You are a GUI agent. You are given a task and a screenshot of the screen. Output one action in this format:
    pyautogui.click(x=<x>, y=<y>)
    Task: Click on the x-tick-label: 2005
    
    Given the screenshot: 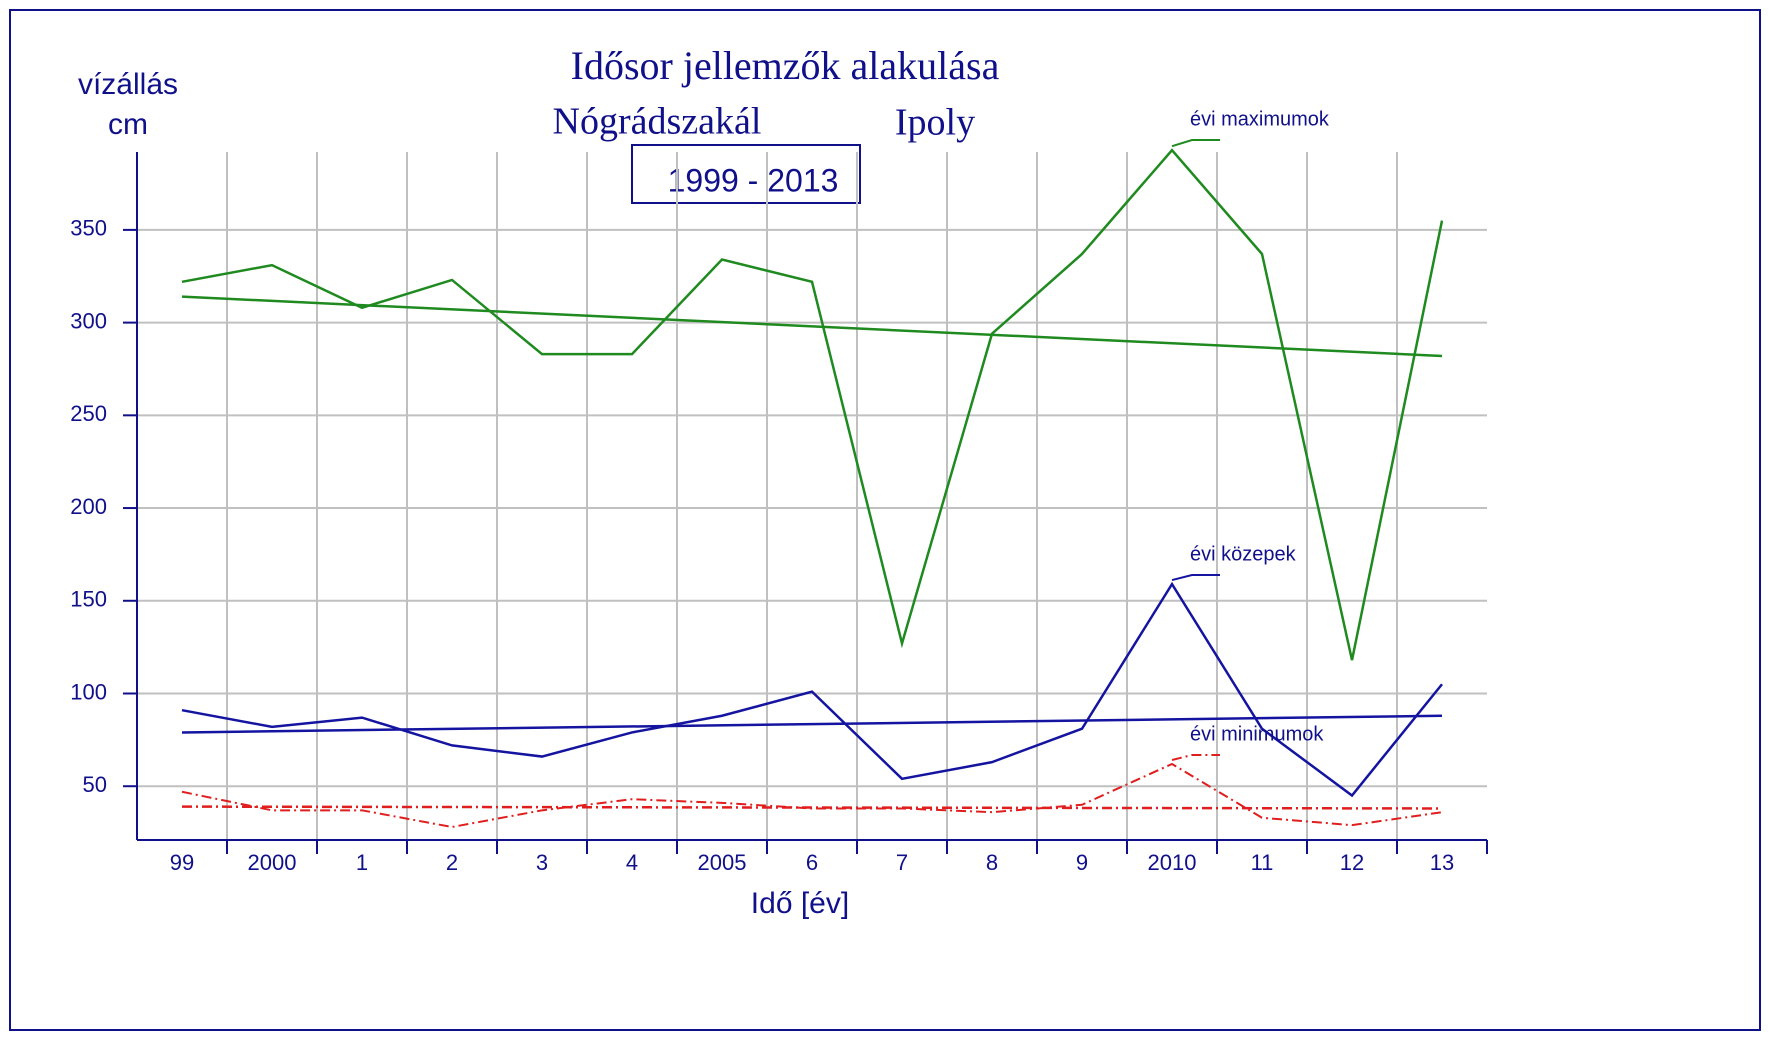 What is the action you would take?
    pyautogui.click(x=722, y=862)
    